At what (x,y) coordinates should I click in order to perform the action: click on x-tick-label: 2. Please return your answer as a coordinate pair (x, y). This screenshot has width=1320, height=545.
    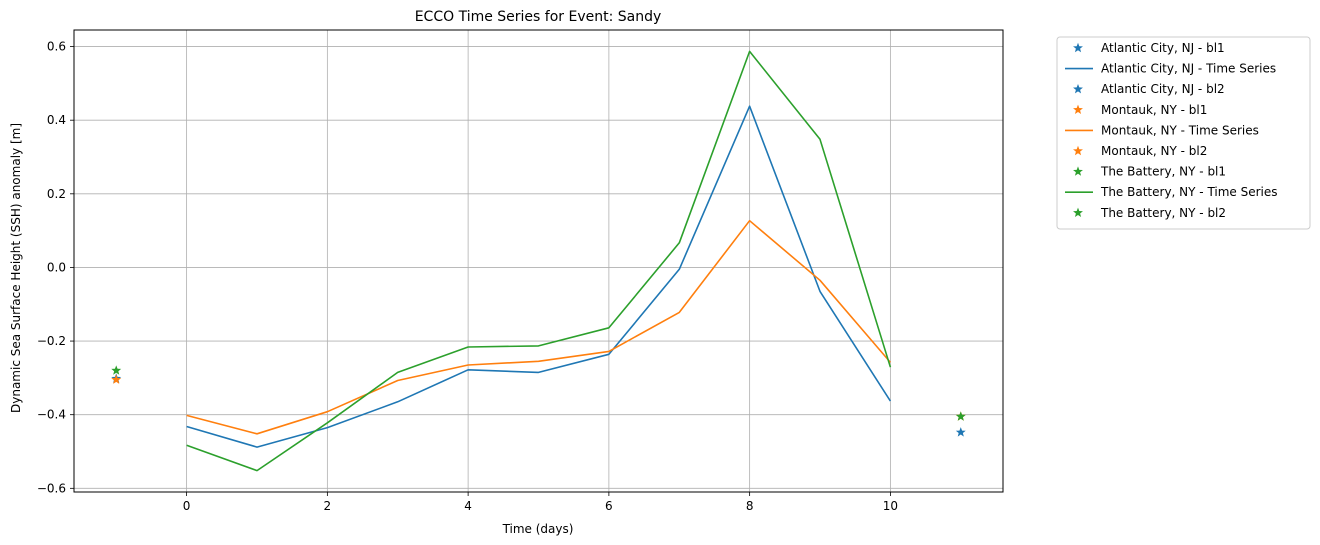
    Looking at the image, I should click on (328, 506).